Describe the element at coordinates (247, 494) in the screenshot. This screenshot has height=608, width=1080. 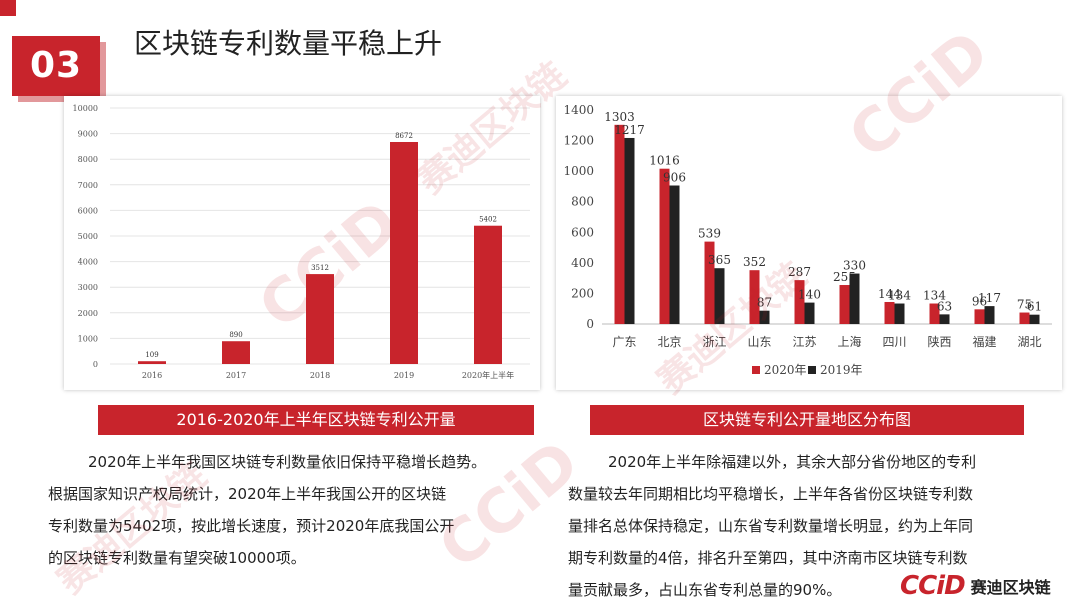
I see `paragraph-line: 根据国家知识产权局统计，2020年上半年我国公开的区块链` at that location.